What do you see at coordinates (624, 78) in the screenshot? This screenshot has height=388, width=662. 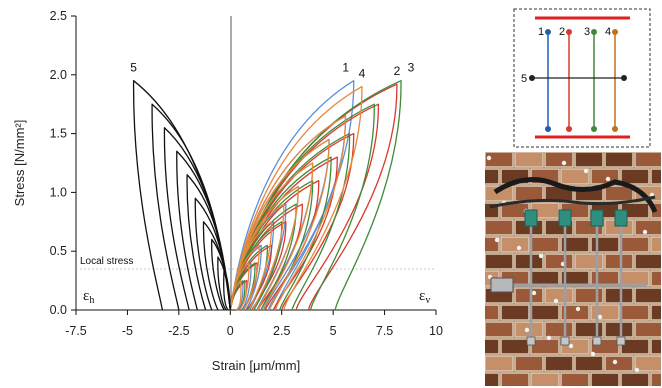 I see `sensor-5-end-right` at bounding box center [624, 78].